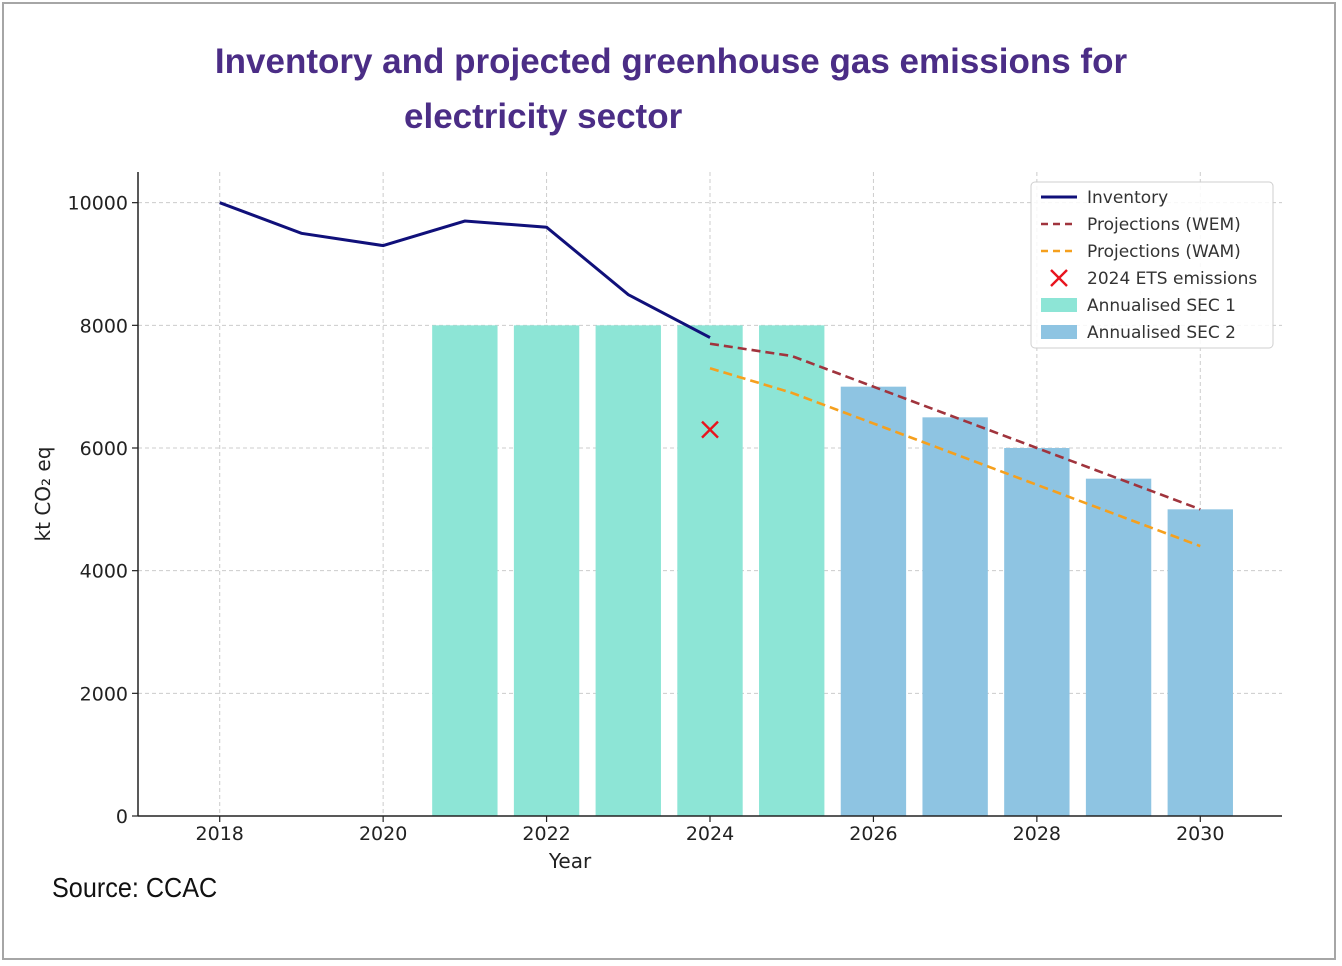  Describe the element at coordinates (43, 494) in the screenshot. I see `y-axis-label: kt CO₂ eq` at that location.